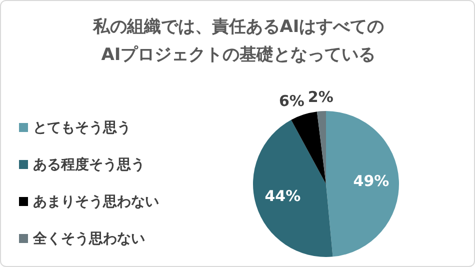 The height and width of the screenshot is (267, 475). I want to click on data-label: 49%, so click(371, 181).